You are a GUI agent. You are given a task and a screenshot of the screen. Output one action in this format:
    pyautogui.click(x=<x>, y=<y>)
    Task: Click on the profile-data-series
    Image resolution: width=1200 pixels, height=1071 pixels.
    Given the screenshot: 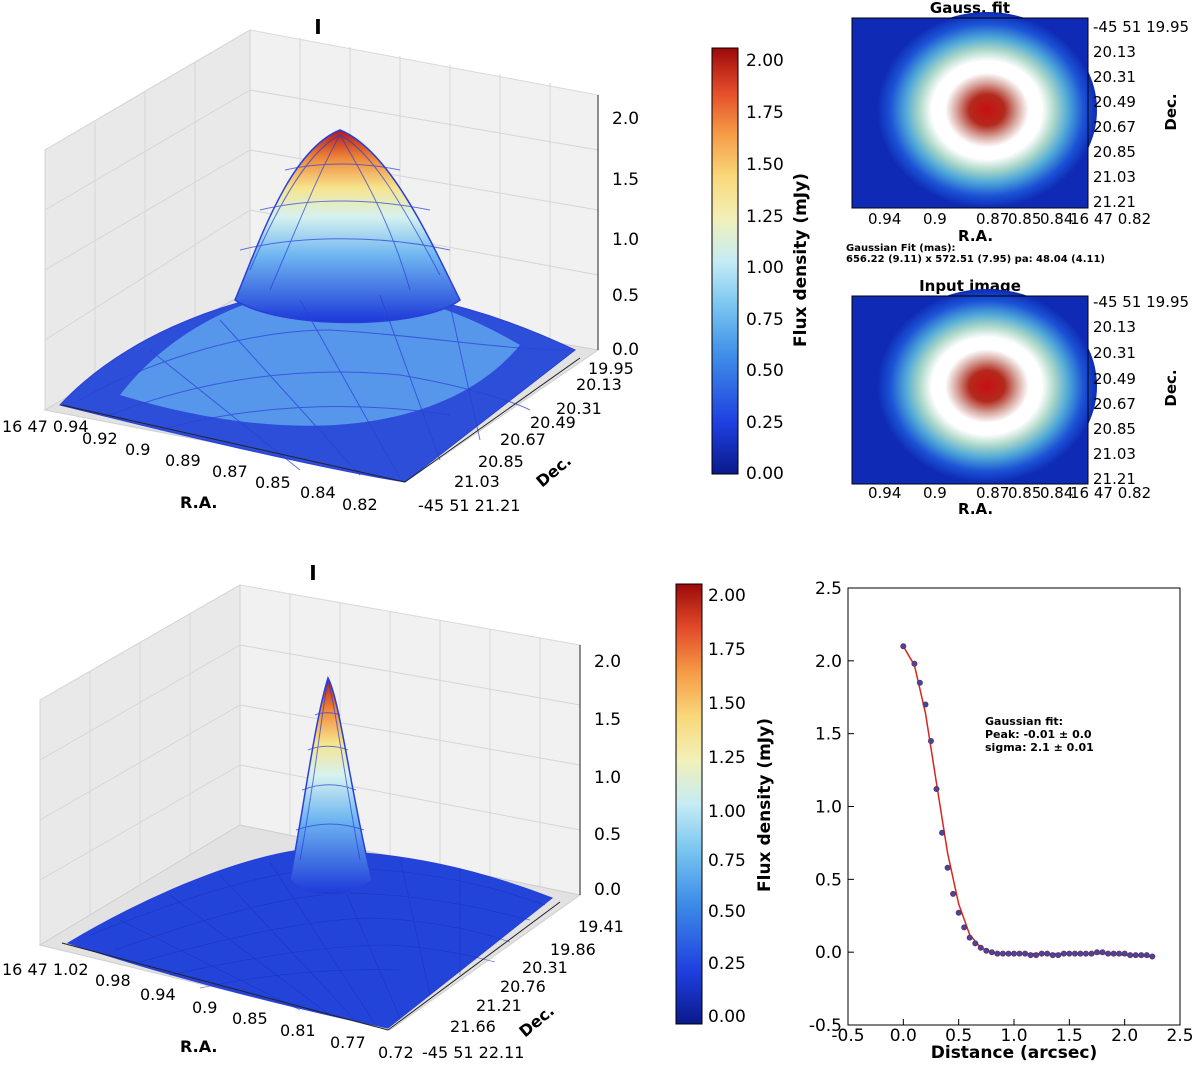 What is the action you would take?
    pyautogui.click(x=1028, y=801)
    